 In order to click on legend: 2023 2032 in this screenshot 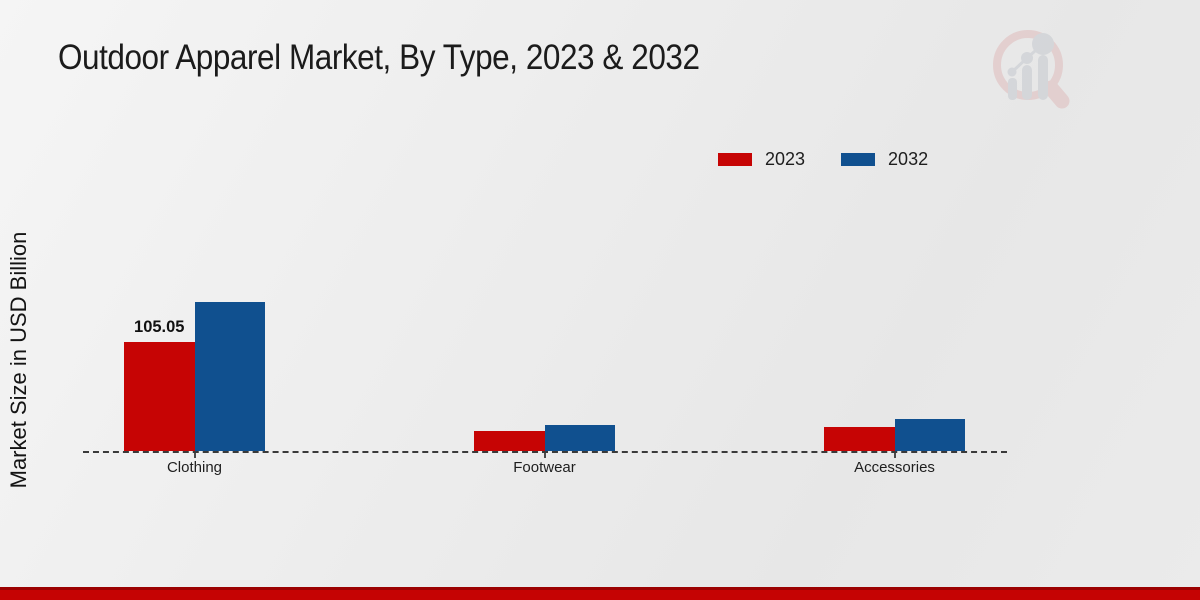, I will do `click(823, 159)`.